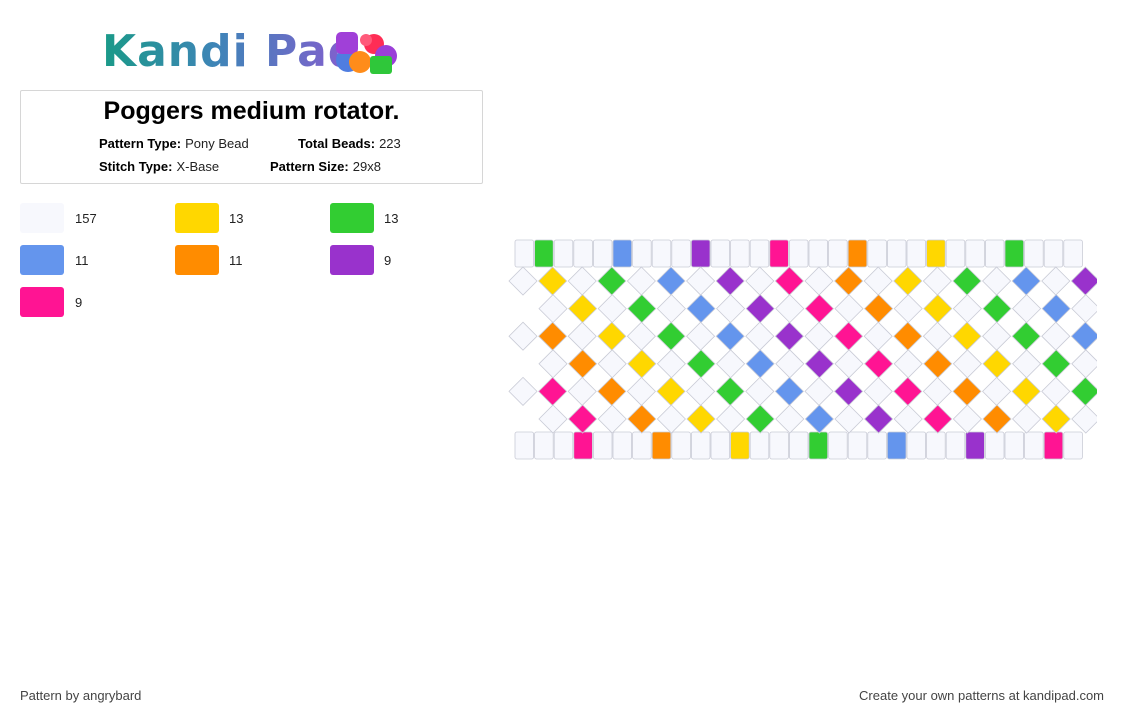 The width and height of the screenshot is (1124, 720). What do you see at coordinates (337, 143) in the screenshot?
I see `total-beads-label: Total Beads:` at bounding box center [337, 143].